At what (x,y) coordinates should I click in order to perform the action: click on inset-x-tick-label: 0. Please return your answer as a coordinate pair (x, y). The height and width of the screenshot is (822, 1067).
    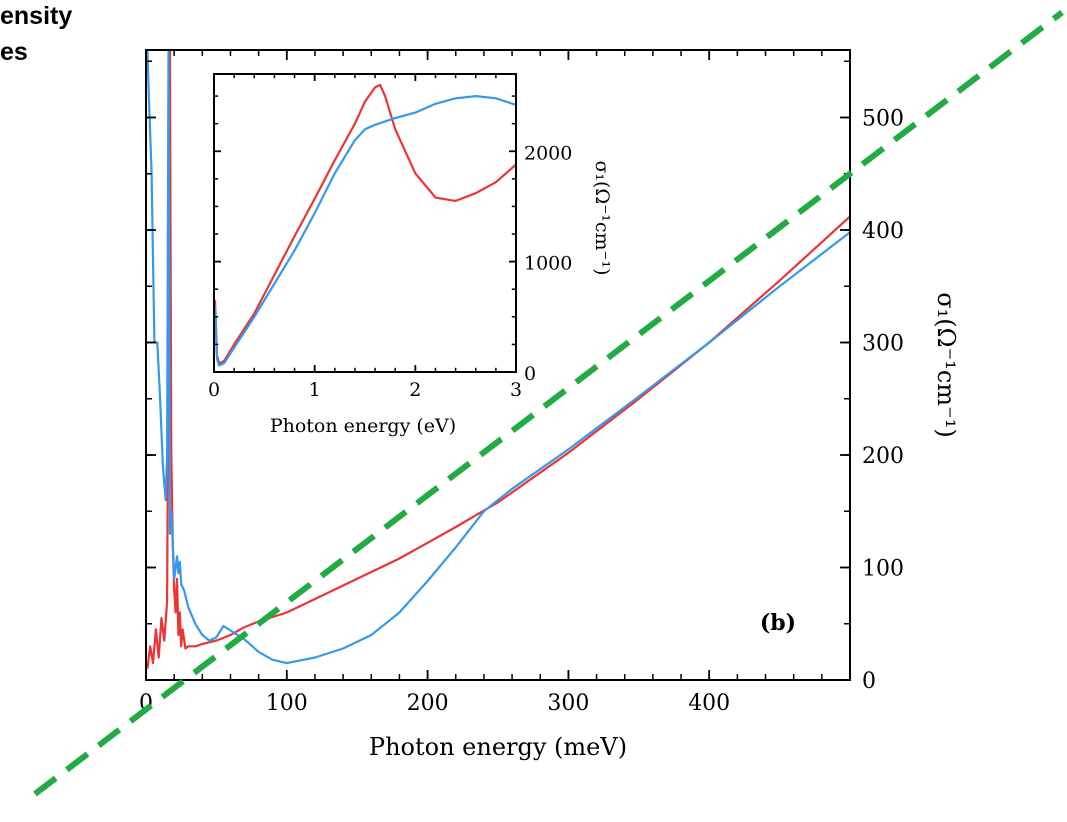
    Looking at the image, I should click on (214, 390).